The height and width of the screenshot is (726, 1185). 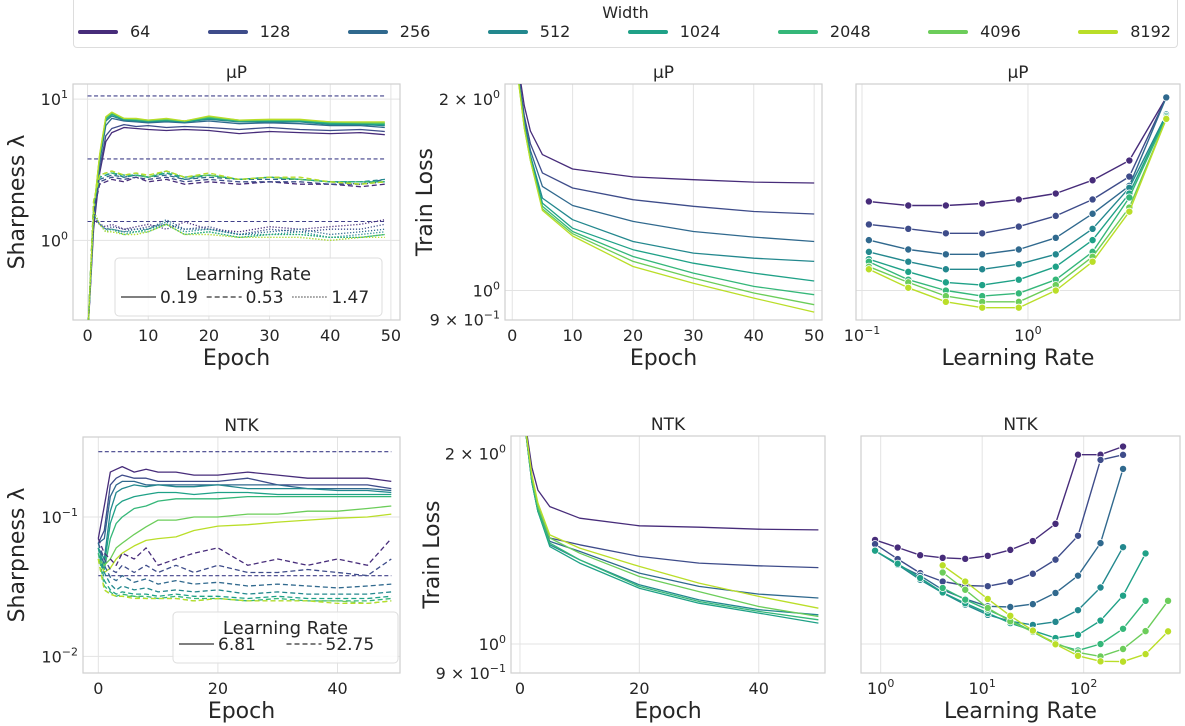 I want to click on series-line-128-lr-0.19, so click(x=236, y=221).